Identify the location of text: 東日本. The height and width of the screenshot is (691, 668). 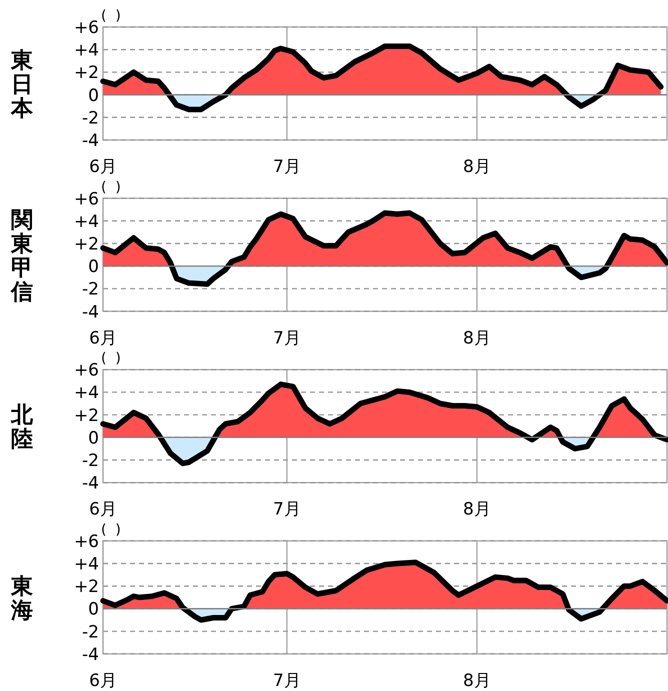
(22, 85).